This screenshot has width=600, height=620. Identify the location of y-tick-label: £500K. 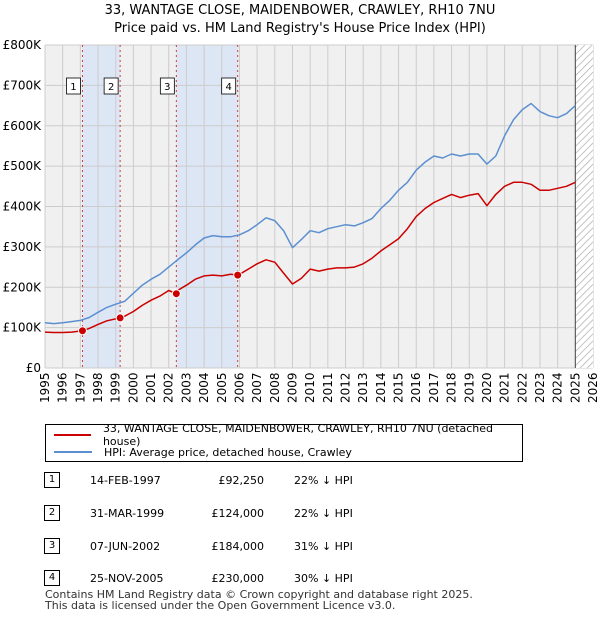
(23, 166).